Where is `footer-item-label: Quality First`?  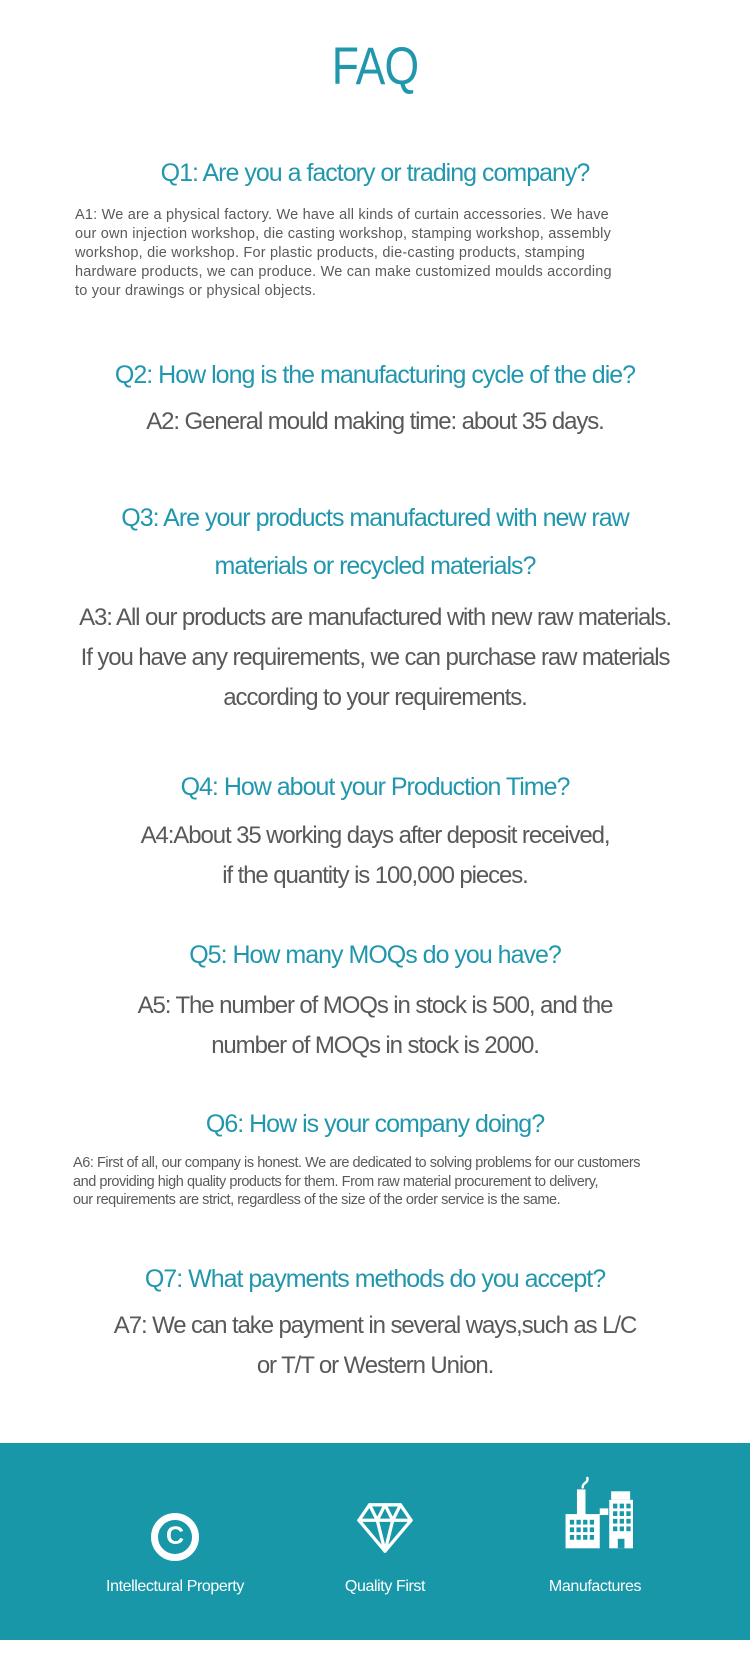
footer-item-label: Quality First is located at coordinates (385, 1586).